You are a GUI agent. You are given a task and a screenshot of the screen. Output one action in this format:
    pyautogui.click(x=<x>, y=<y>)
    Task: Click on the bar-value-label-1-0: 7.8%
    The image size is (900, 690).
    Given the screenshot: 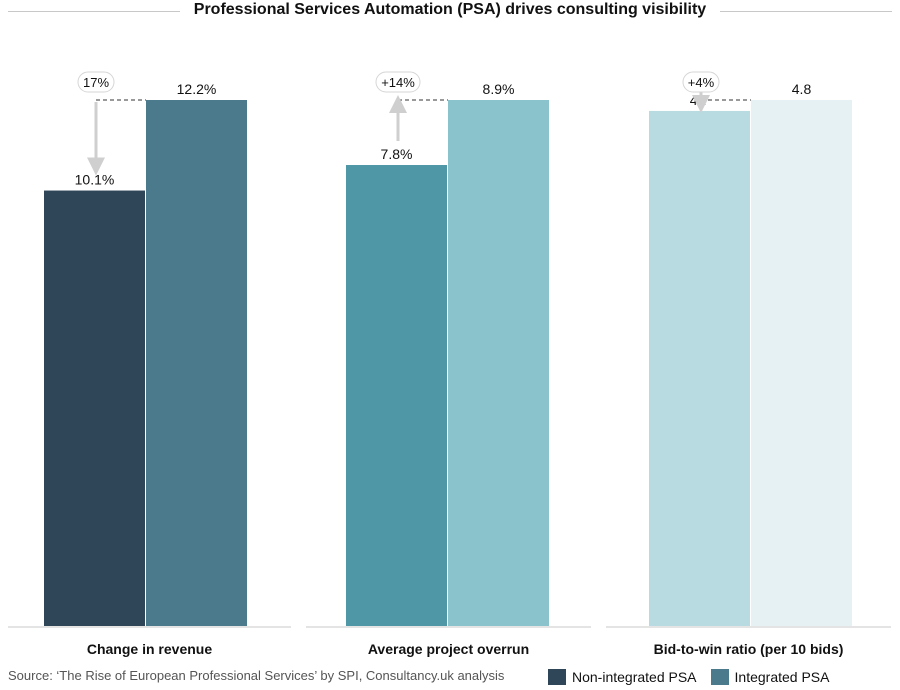 What is the action you would take?
    pyautogui.click(x=397, y=154)
    